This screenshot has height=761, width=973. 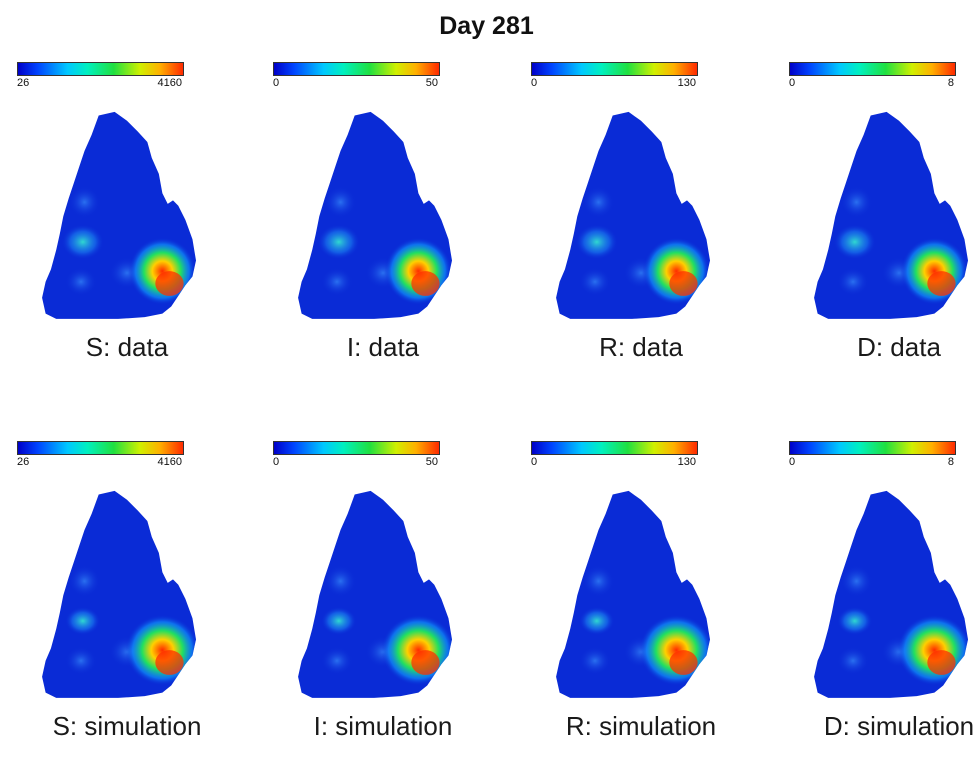 What do you see at coordinates (383, 726) in the screenshot?
I see `panel-label: I: simulation` at bounding box center [383, 726].